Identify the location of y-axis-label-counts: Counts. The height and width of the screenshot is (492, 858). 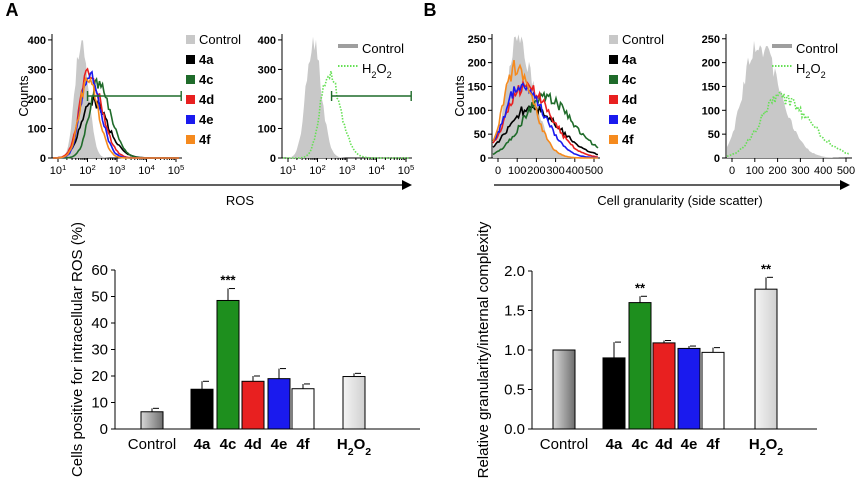
(23, 96).